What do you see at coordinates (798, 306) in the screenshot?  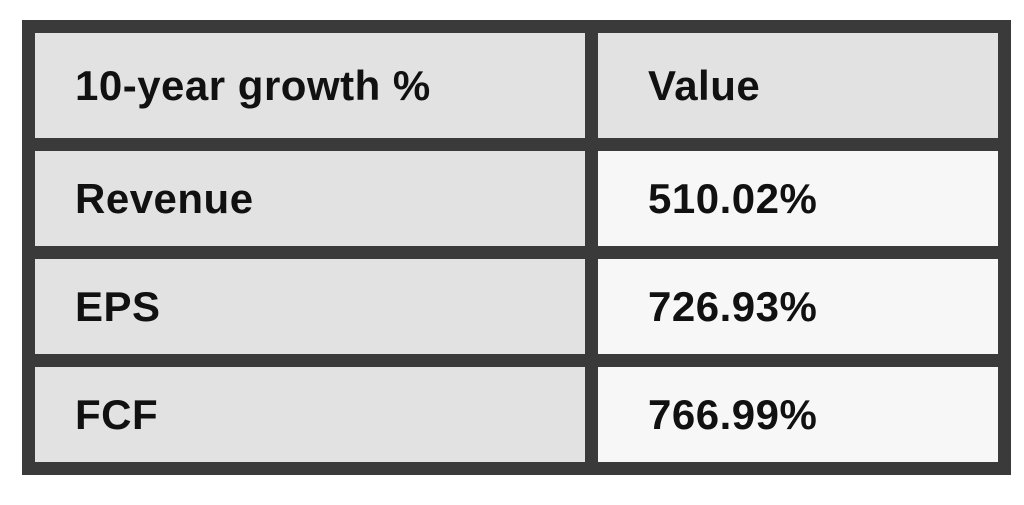 I see `row-value-eps: 726.93%` at bounding box center [798, 306].